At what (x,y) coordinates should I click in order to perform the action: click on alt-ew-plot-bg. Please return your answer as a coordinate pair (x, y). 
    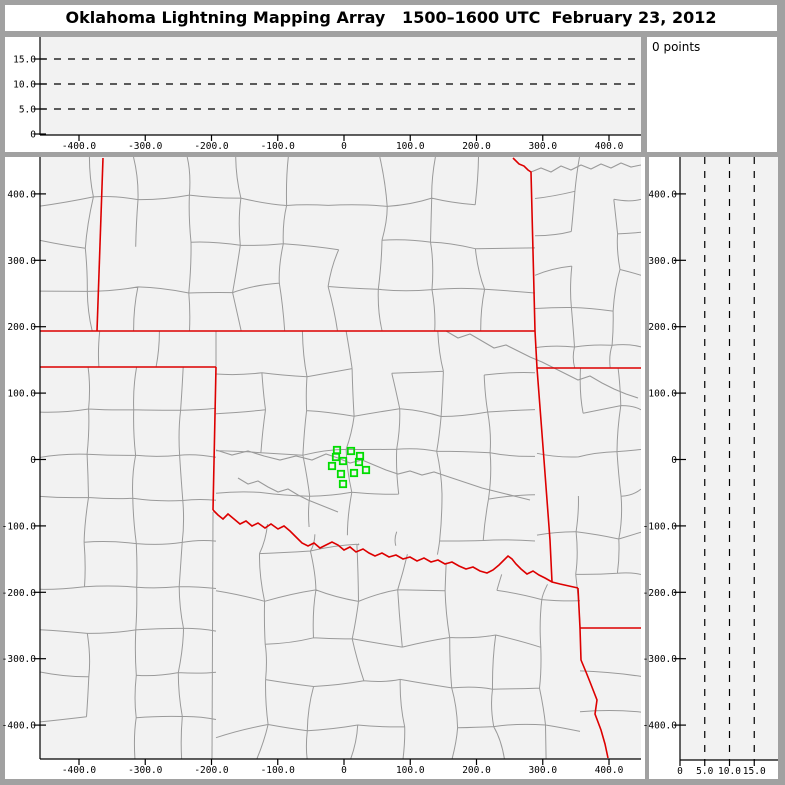
    Looking at the image, I should click on (340, 86).